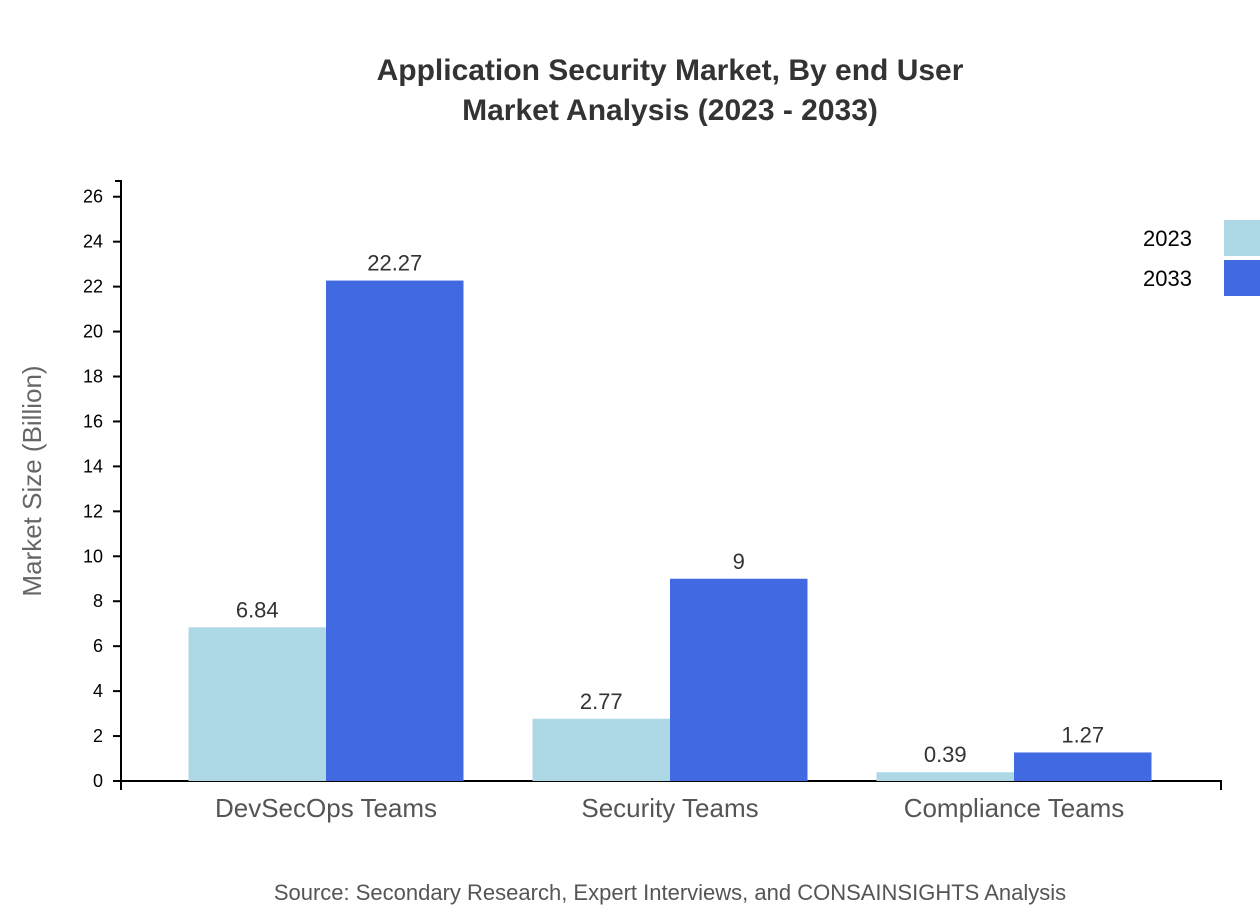 The width and height of the screenshot is (1260, 920). I want to click on legend-label: 2033, so click(1167, 278).